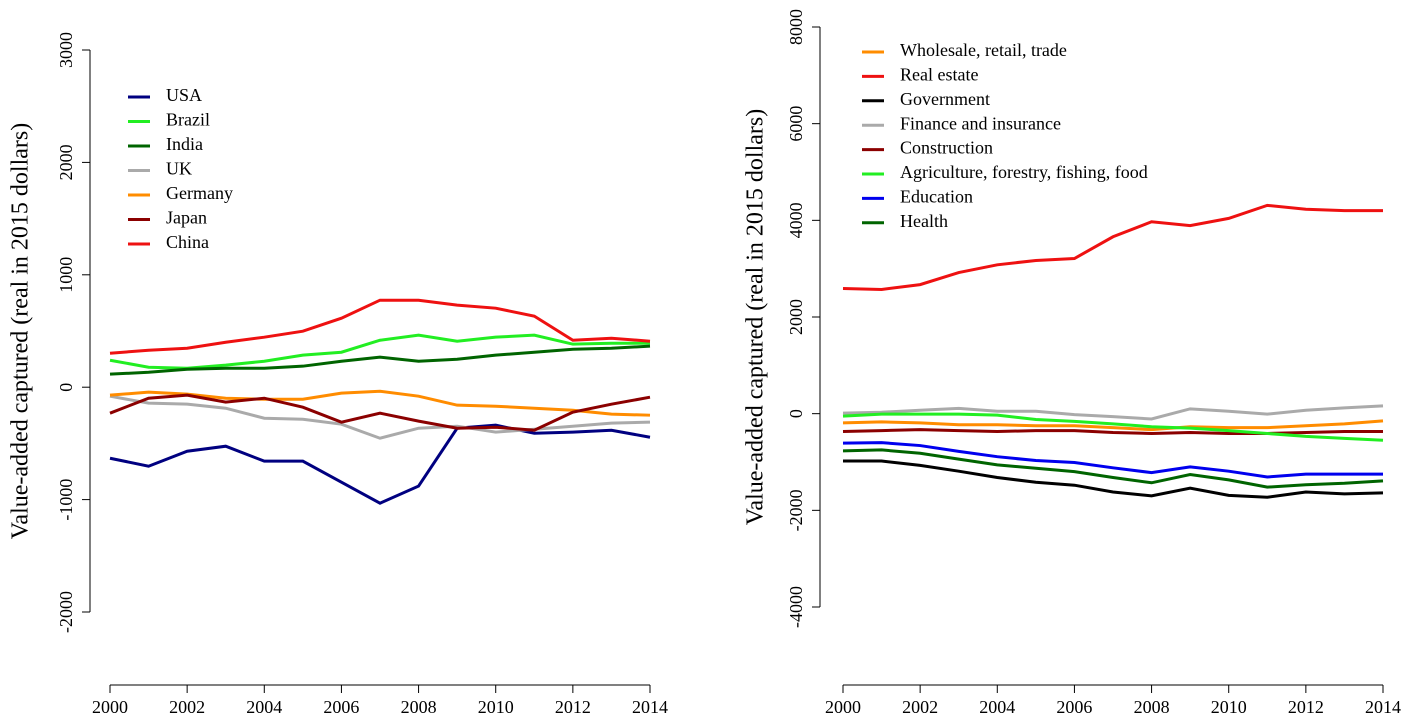 The width and height of the screenshot is (1422, 723). What do you see at coordinates (796, 124) in the screenshot?
I see `y-tick-label: 6000` at bounding box center [796, 124].